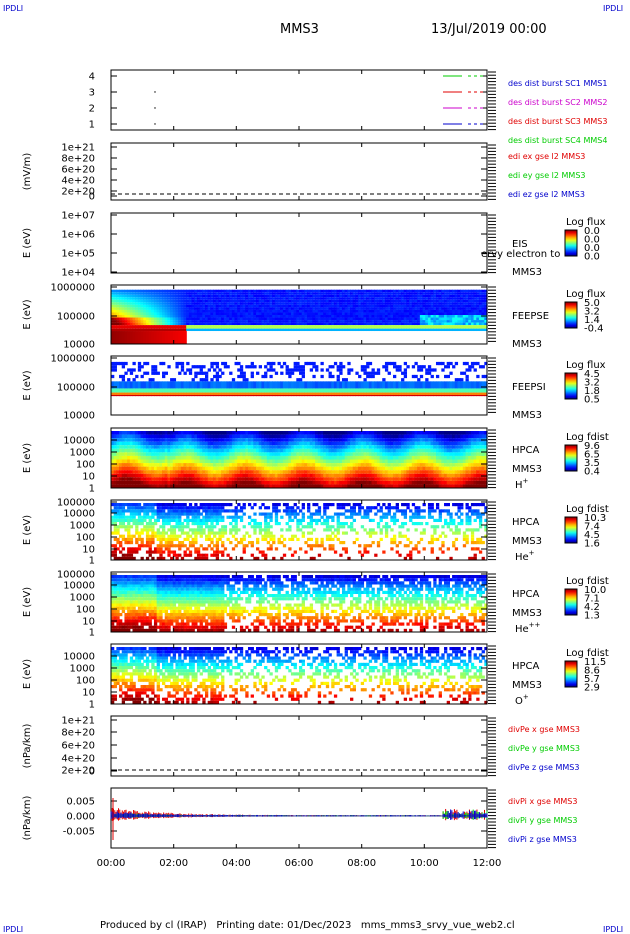 The height and width of the screenshot is (934, 630). I want to click on edi-legend-entry: edi ez gse l2 MMS3, so click(546, 194).